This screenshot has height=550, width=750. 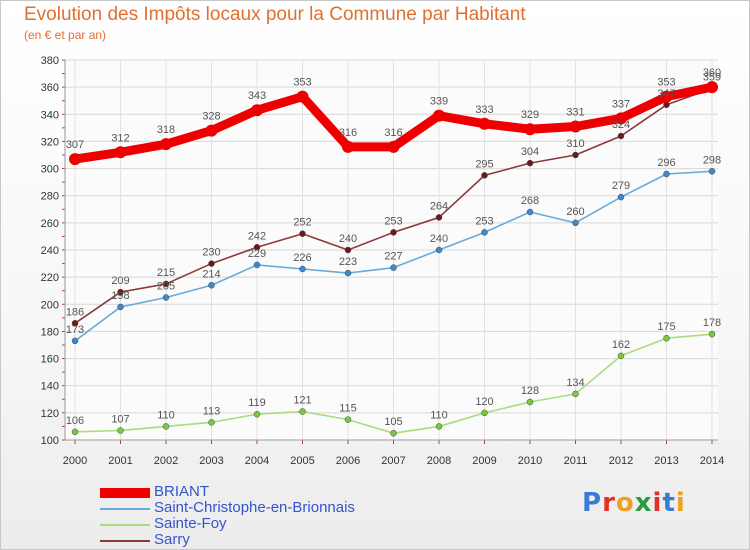 I want to click on data-label: 242, so click(x=257, y=236).